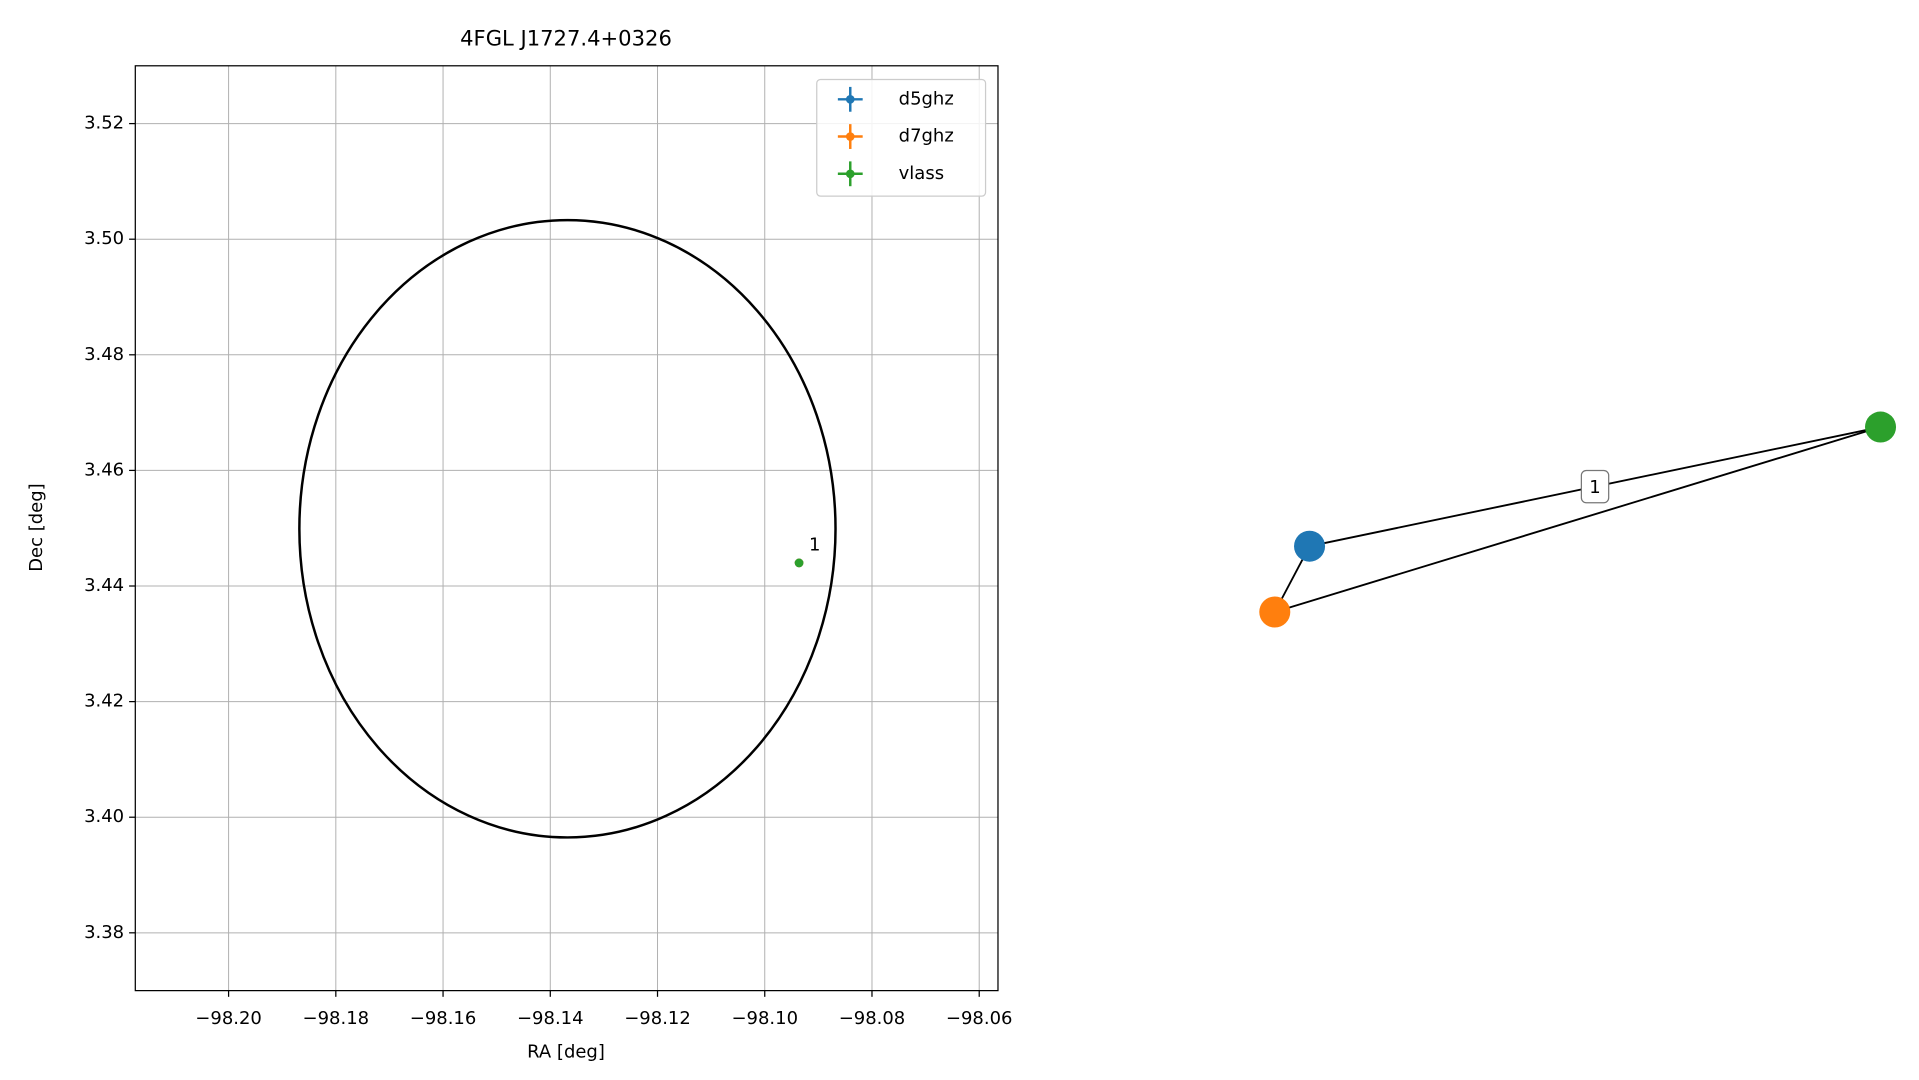 This screenshot has width=1919, height=1080. I want to click on y-tick-label: 3.38, so click(104, 932).